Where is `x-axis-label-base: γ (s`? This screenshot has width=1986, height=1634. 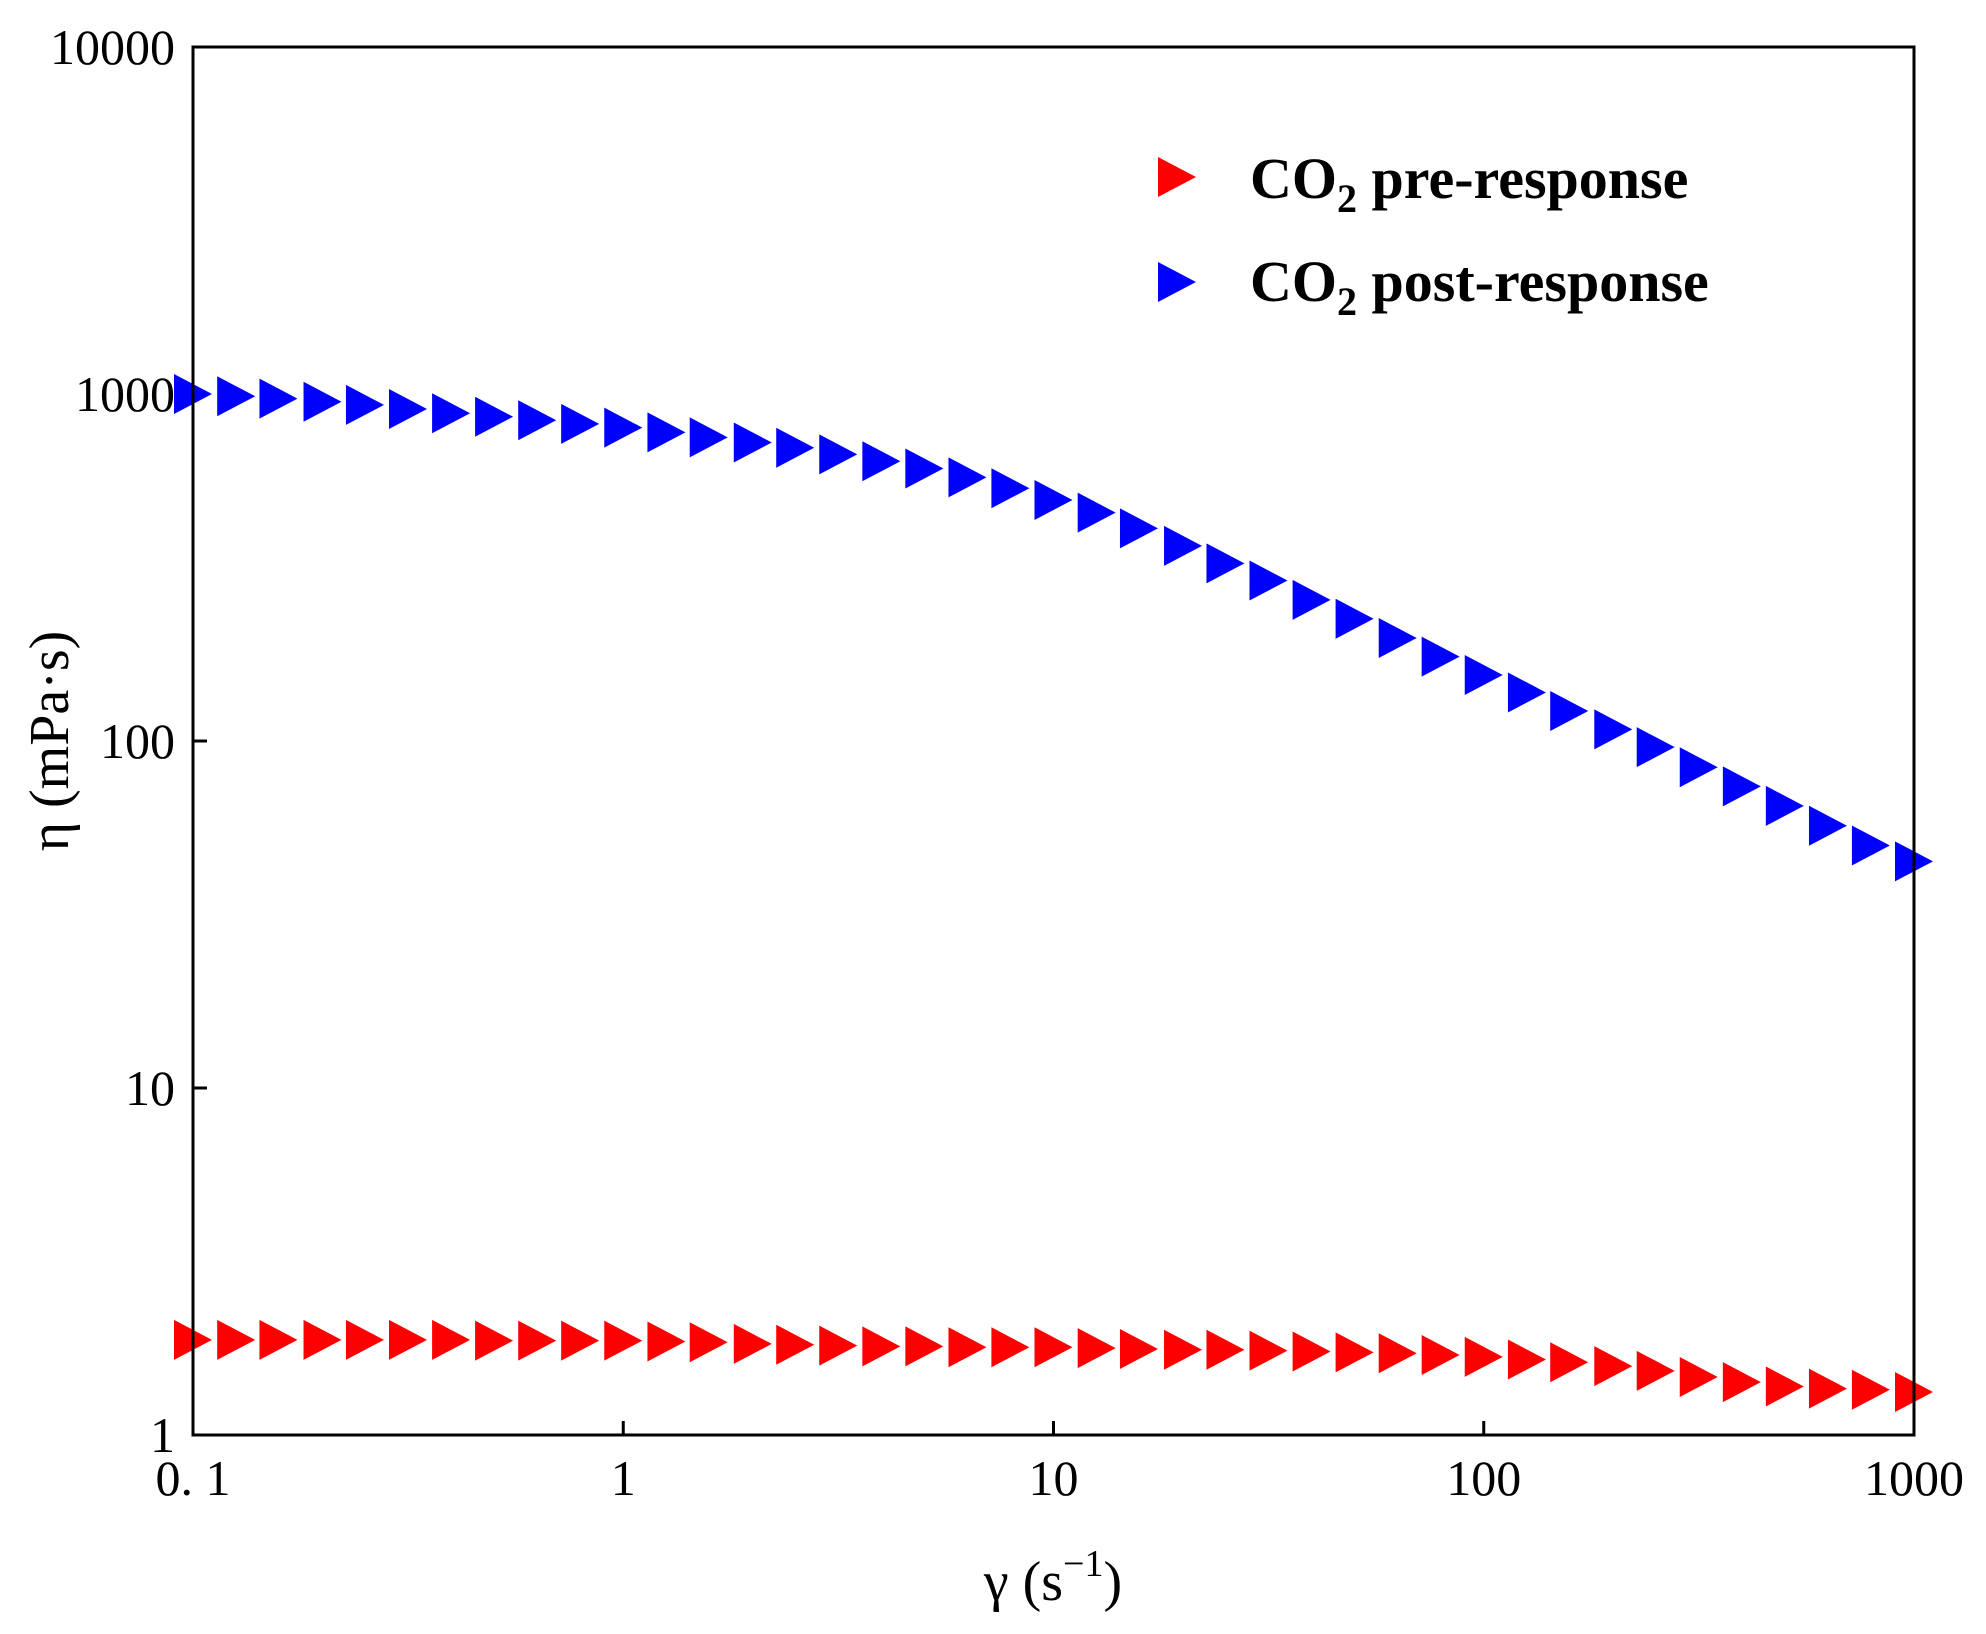
x-axis-label-base: γ (s is located at coordinates (1023, 1582).